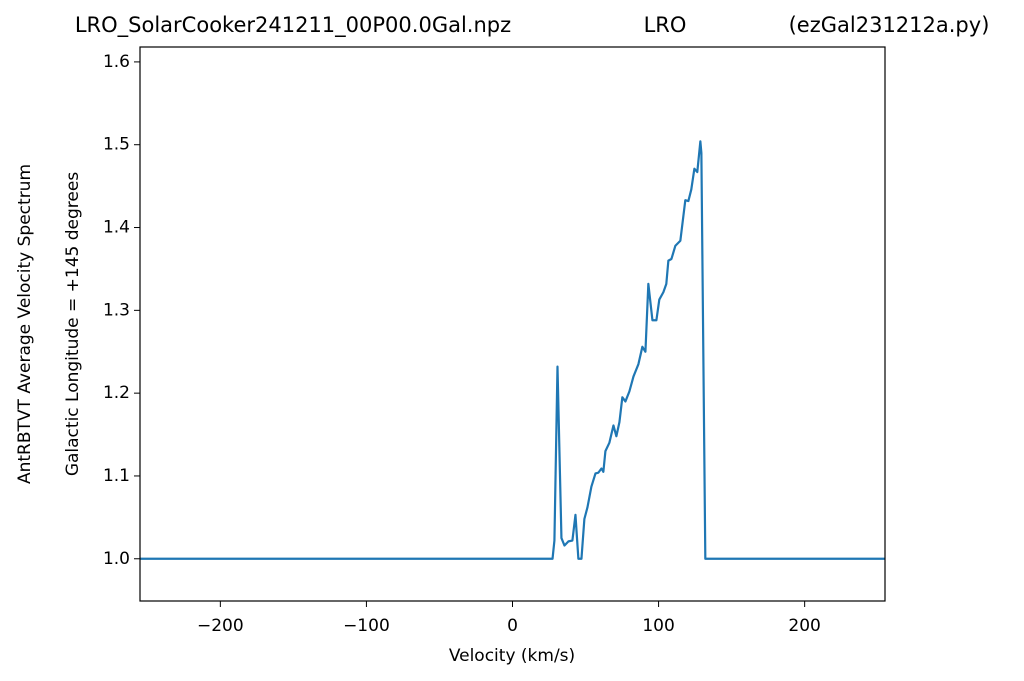  What do you see at coordinates (220, 626) in the screenshot?
I see `x-tick-label: −200` at bounding box center [220, 626].